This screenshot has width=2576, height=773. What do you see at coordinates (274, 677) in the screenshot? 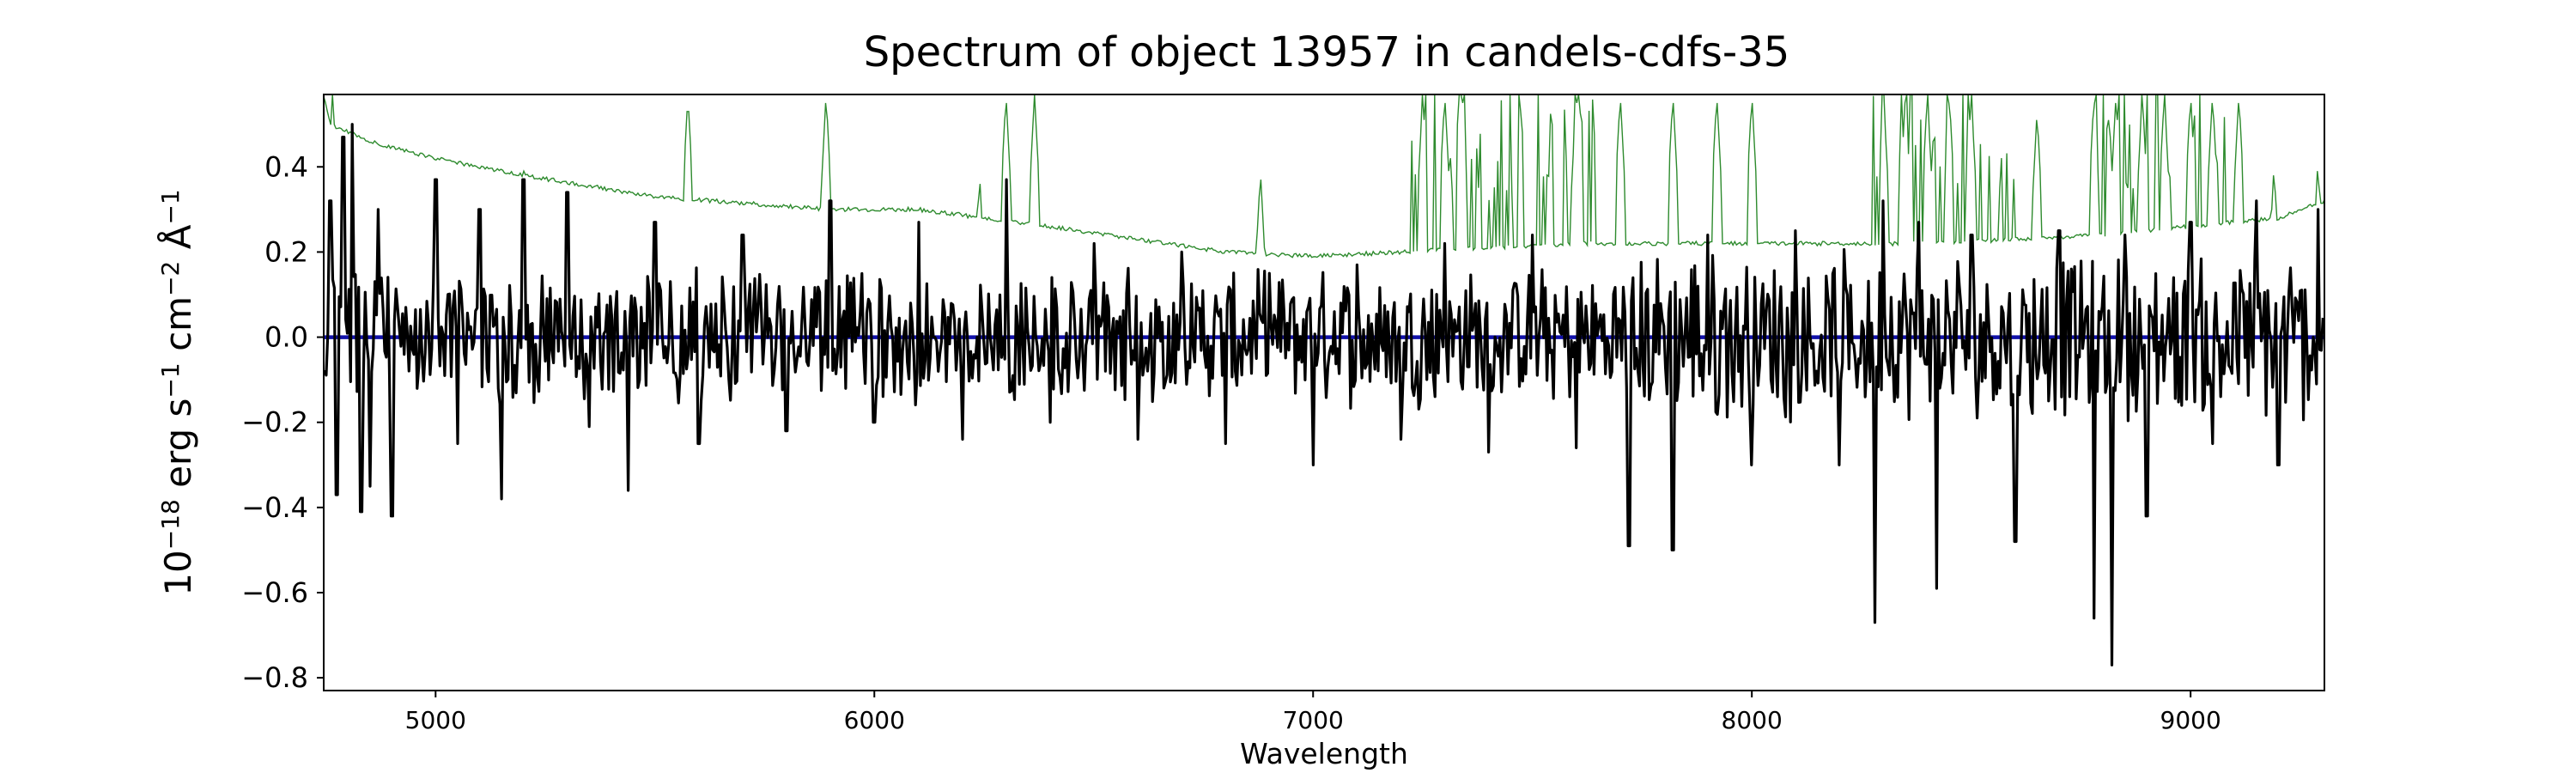
I see `y-tick-label: −0.8` at bounding box center [274, 677].